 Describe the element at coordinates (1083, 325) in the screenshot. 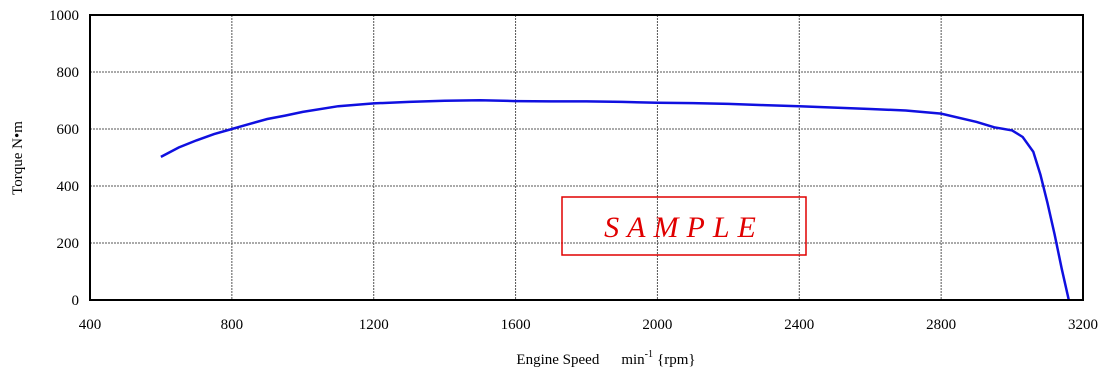

I see `x-tick-label: 3200` at that location.